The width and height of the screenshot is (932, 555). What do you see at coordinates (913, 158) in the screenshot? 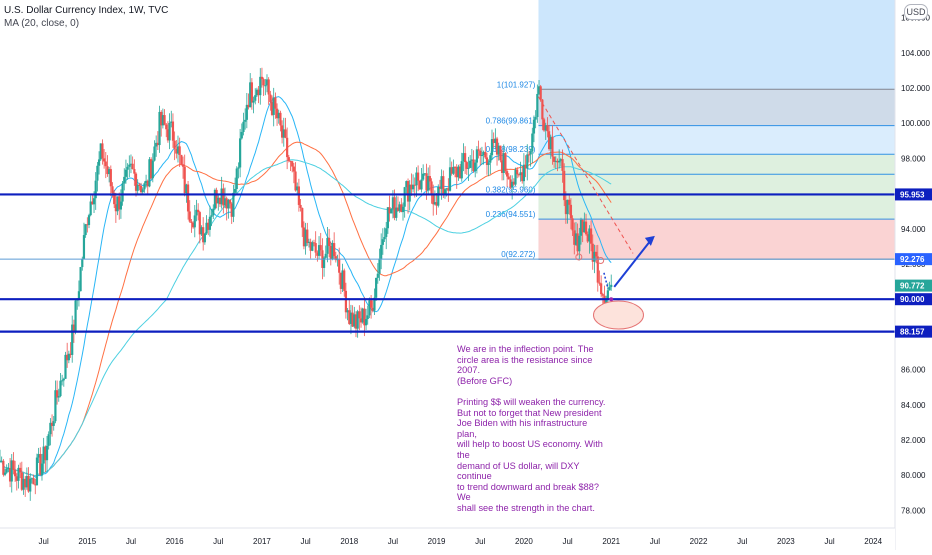
I see `price-tick-label: 98.000` at bounding box center [913, 158].